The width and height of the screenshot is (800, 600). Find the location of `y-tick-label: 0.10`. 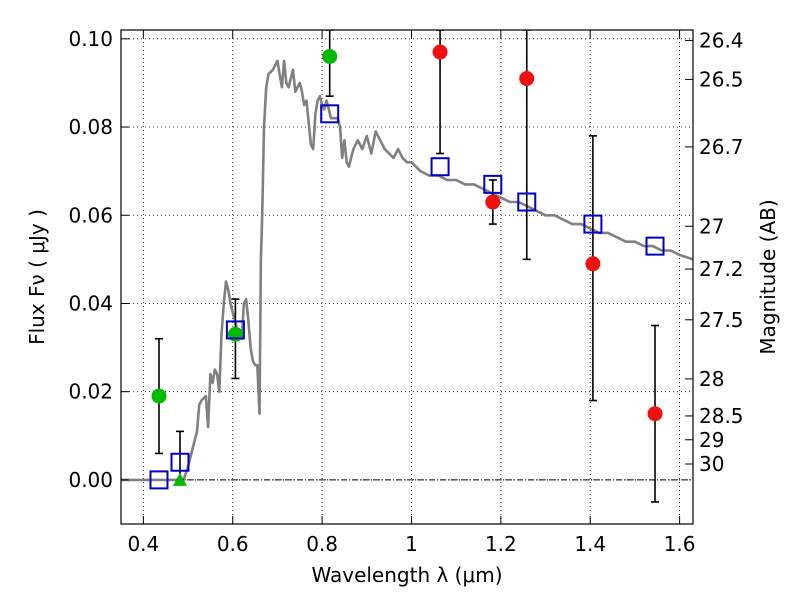

y-tick-label: 0.10 is located at coordinates (90, 39).